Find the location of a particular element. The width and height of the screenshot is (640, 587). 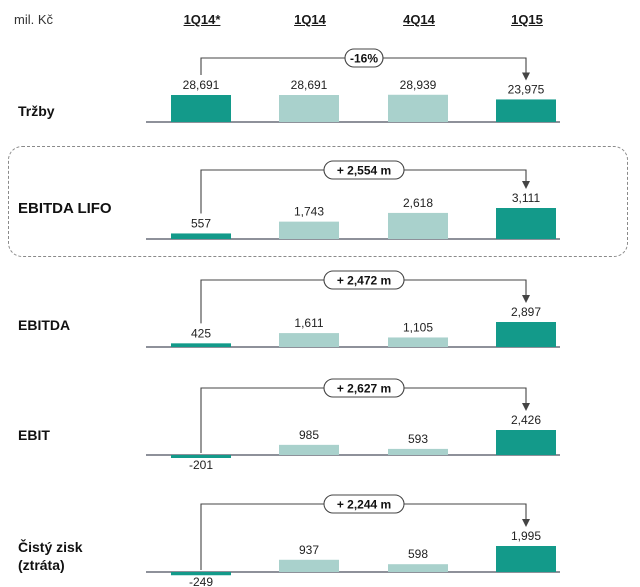

panel3-change-label: + 2,627 m is located at coordinates (364, 389).